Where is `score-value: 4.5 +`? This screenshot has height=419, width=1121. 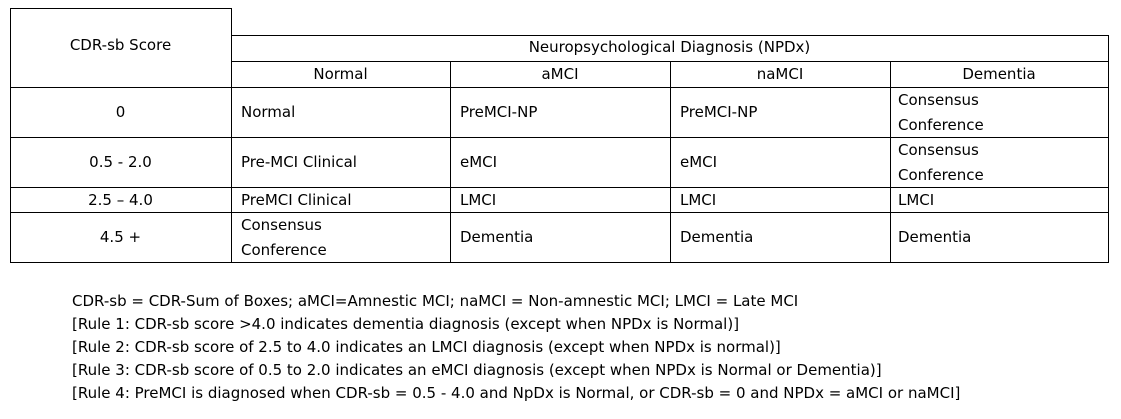 score-value: 4.5 + is located at coordinates (120, 237).